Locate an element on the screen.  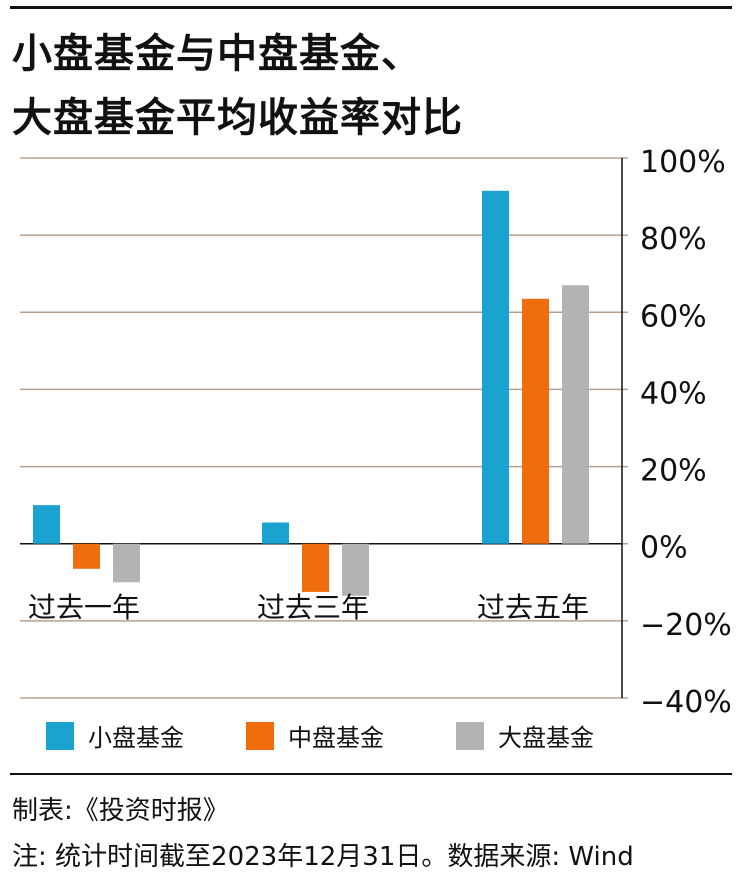
y-tick-label: −40% is located at coordinates (686, 700).